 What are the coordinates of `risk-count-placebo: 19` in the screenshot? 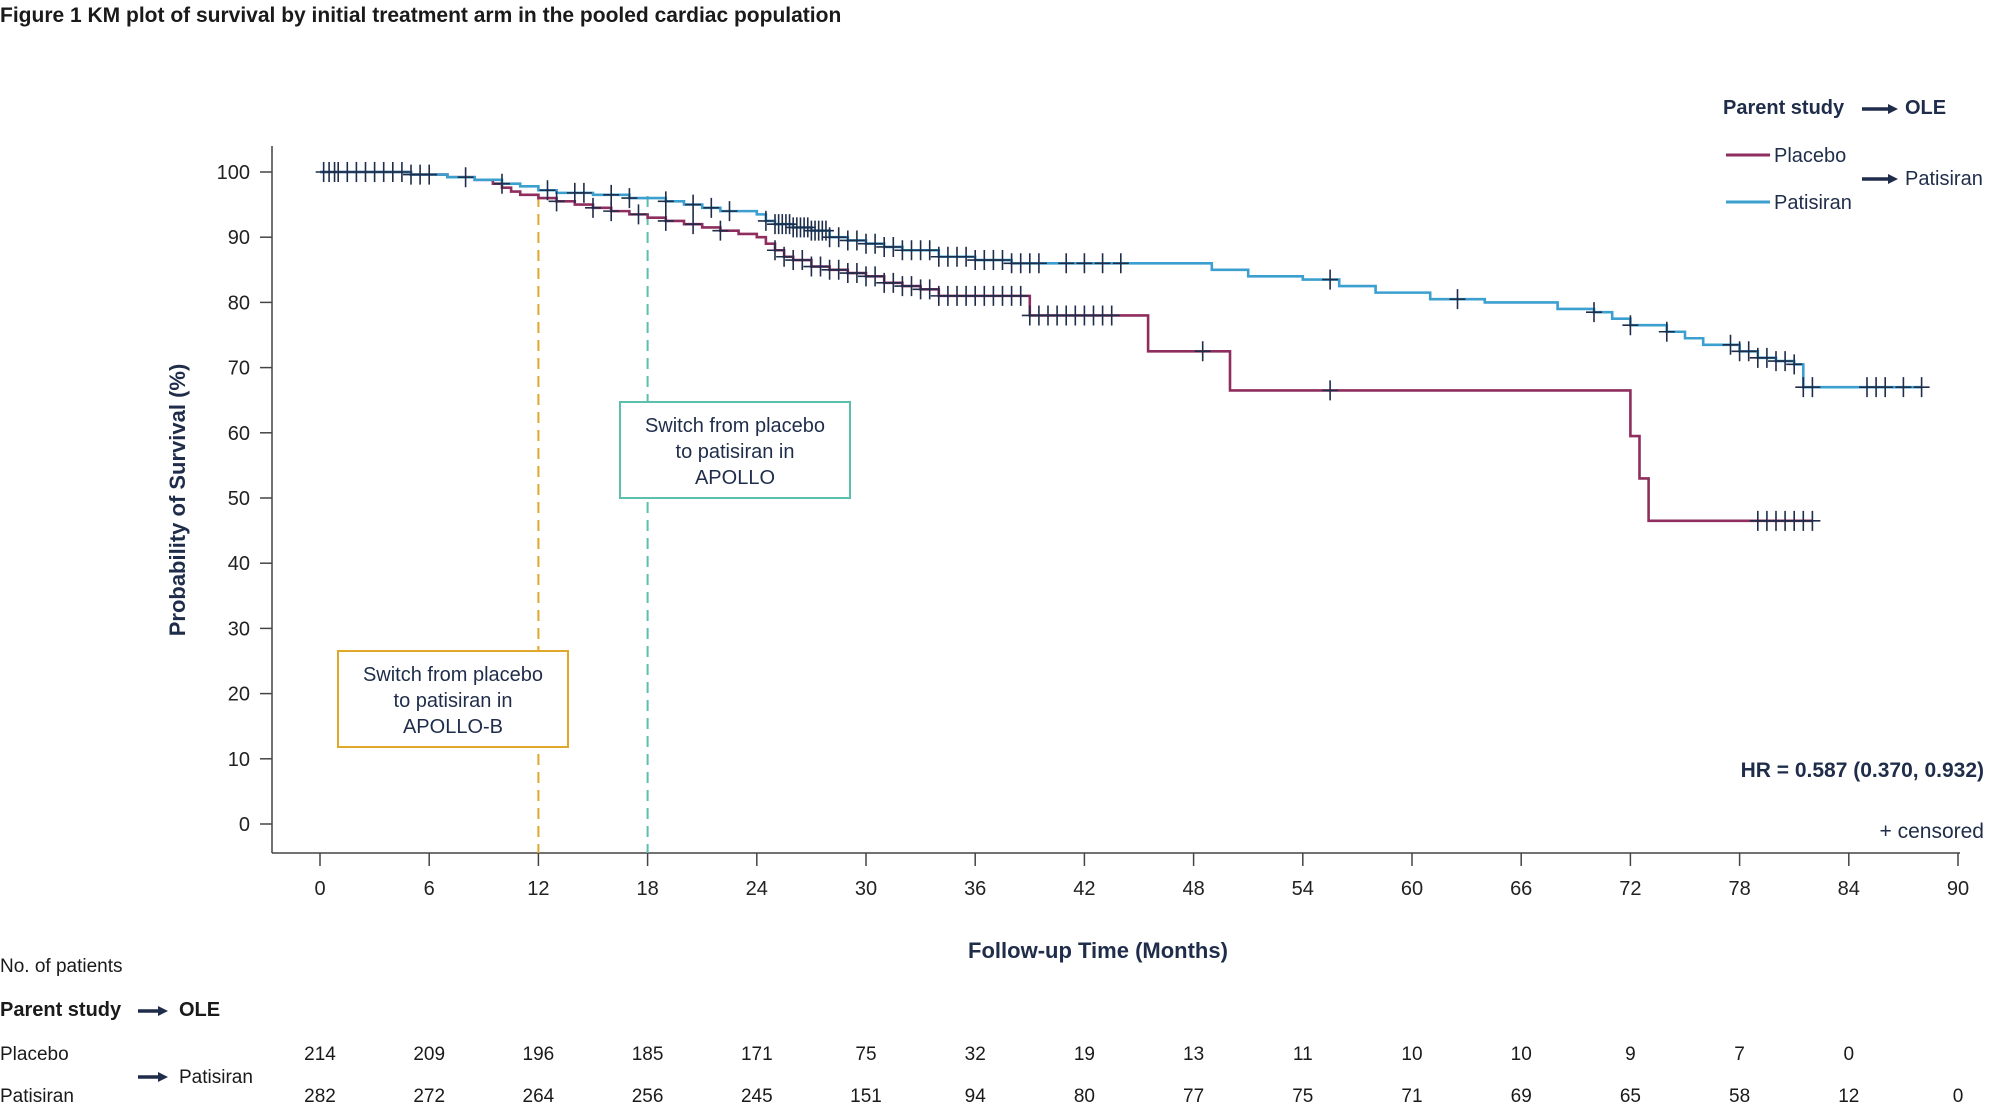 It's located at (1084, 1054).